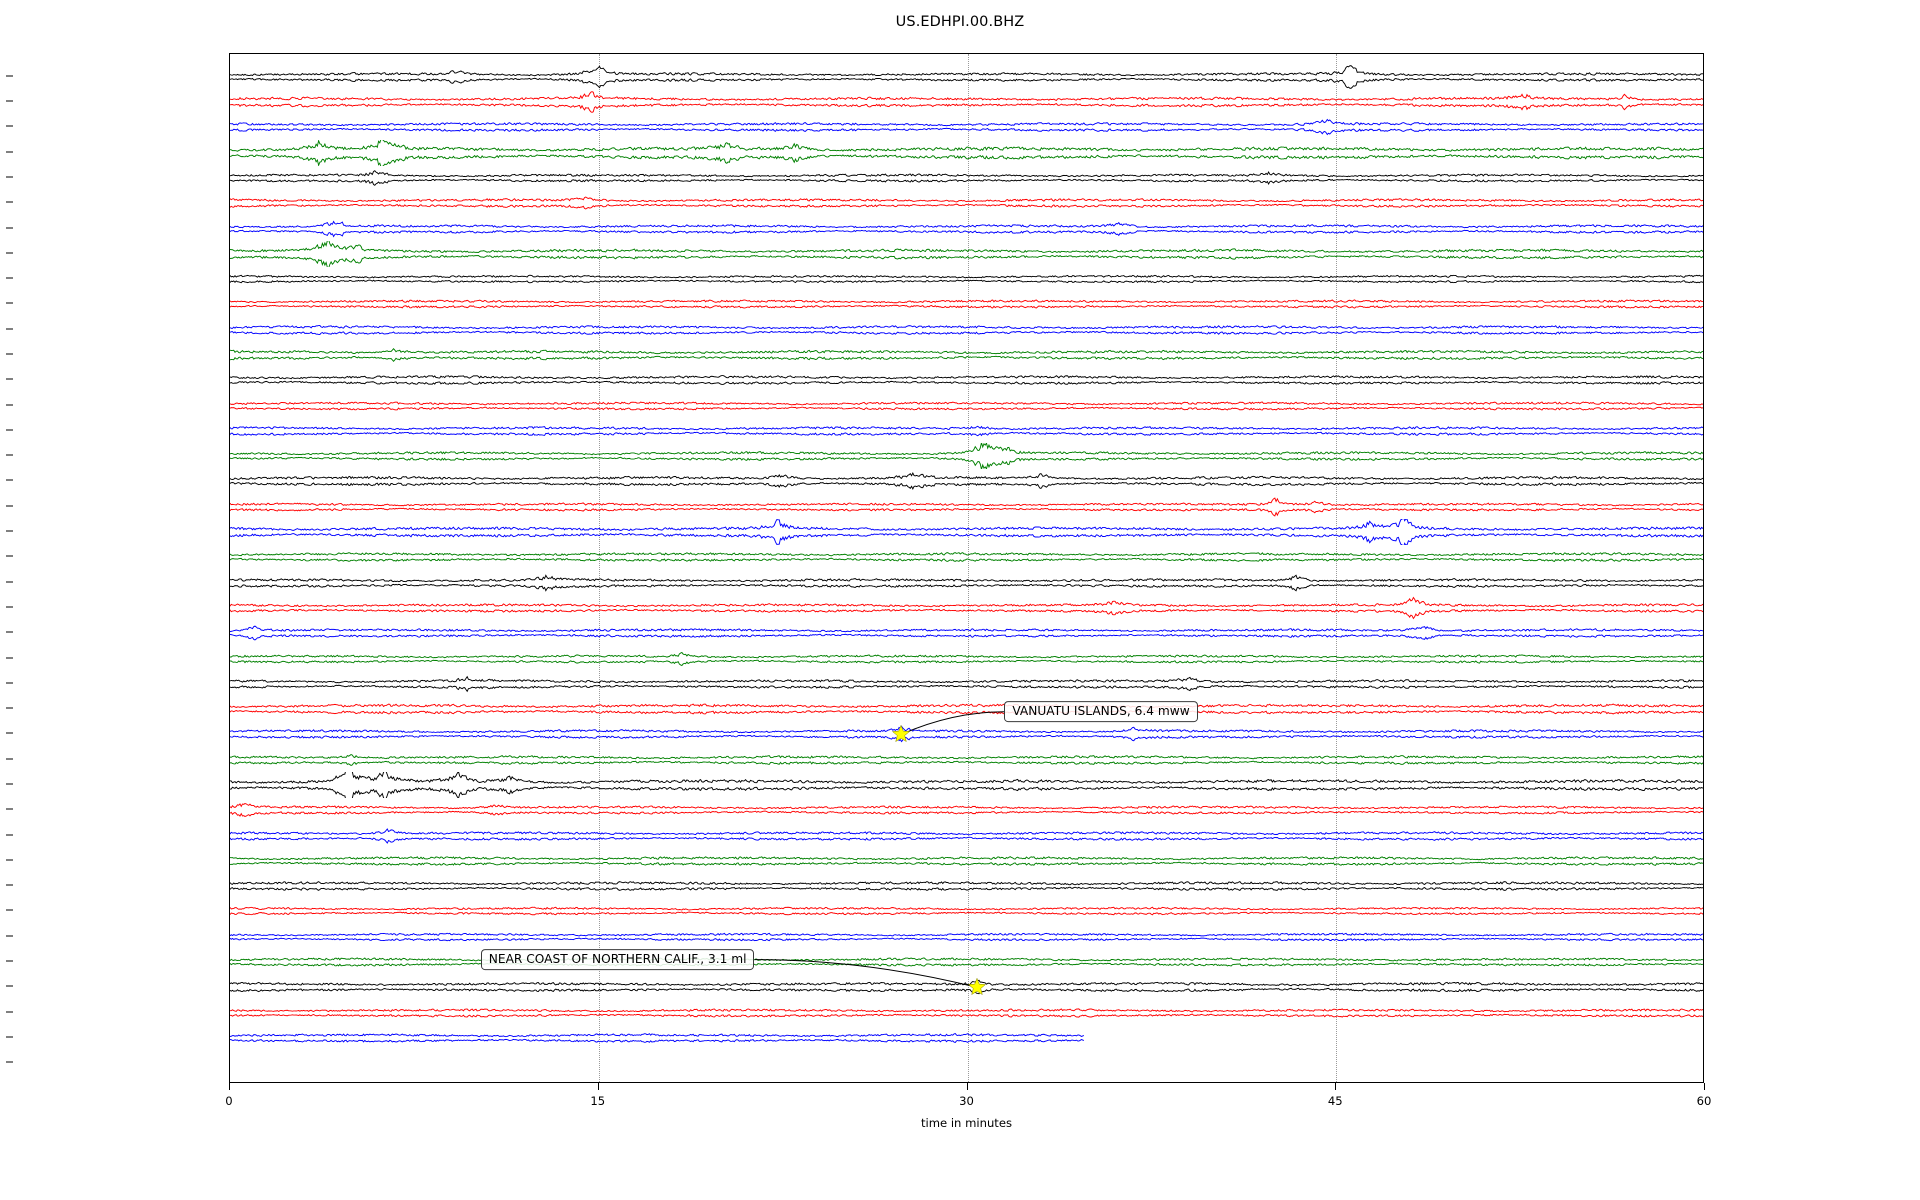  What do you see at coordinates (598, 1101) in the screenshot?
I see `x-axis-tick-label: 15` at bounding box center [598, 1101].